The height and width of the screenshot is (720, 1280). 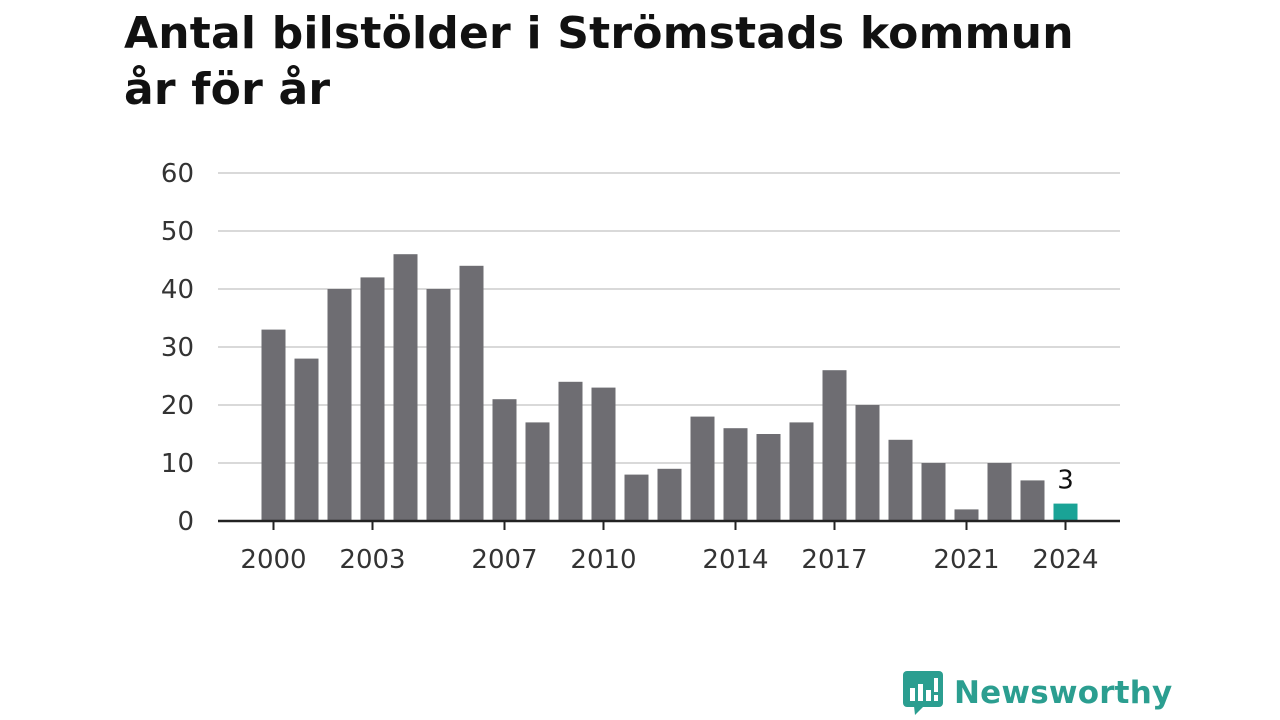 What do you see at coordinates (177, 406) in the screenshot?
I see `y-tick-label: 20` at bounding box center [177, 406].